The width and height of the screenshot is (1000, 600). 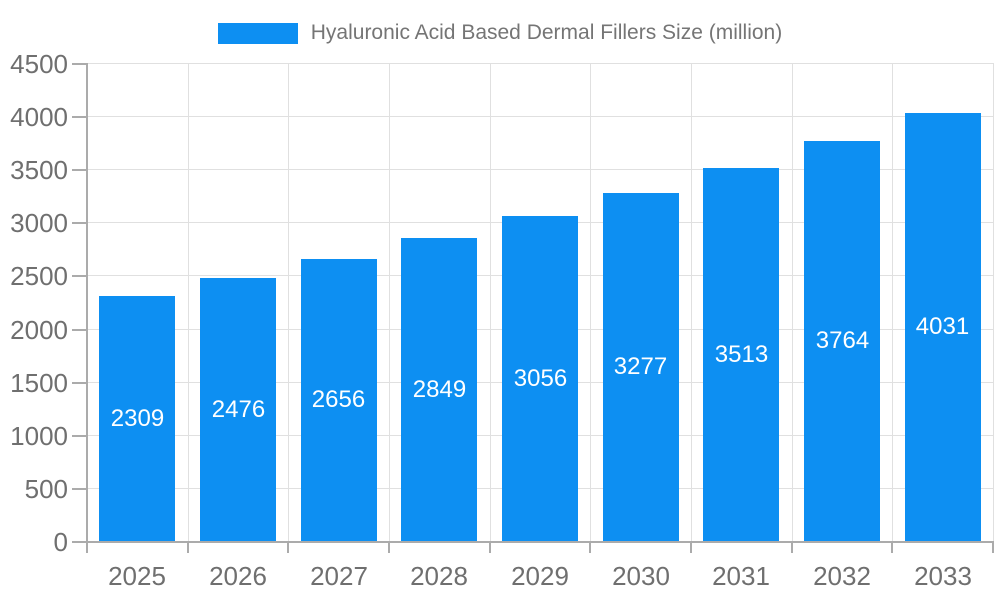 What do you see at coordinates (60, 542) in the screenshot?
I see `y-tick-label: 0` at bounding box center [60, 542].